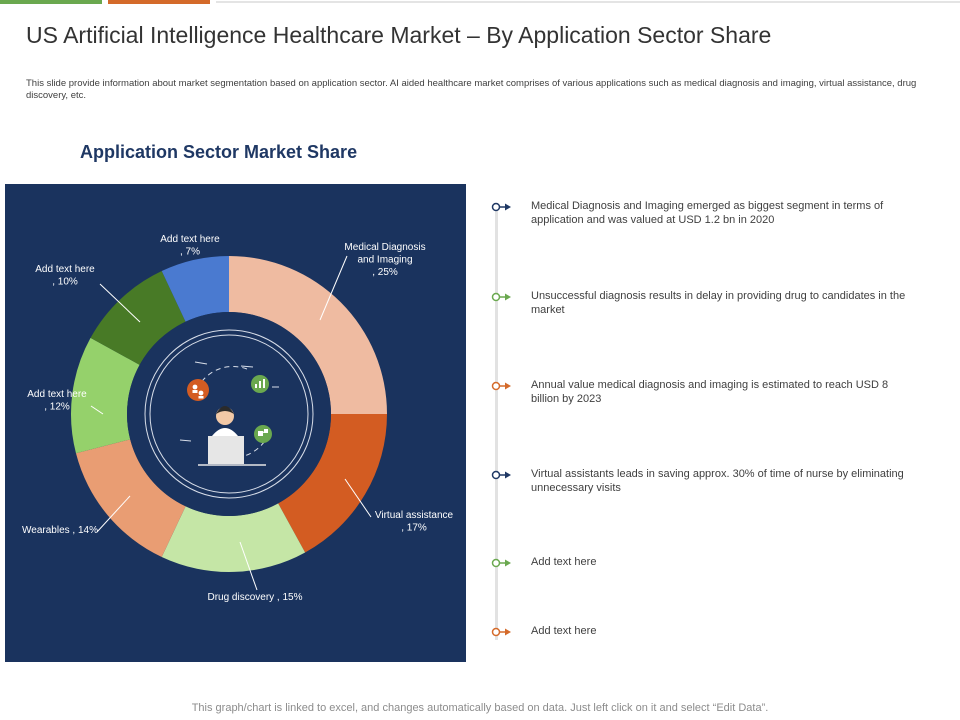 The height and width of the screenshot is (720, 960). I want to click on center-inner-ring, so click(229, 414).